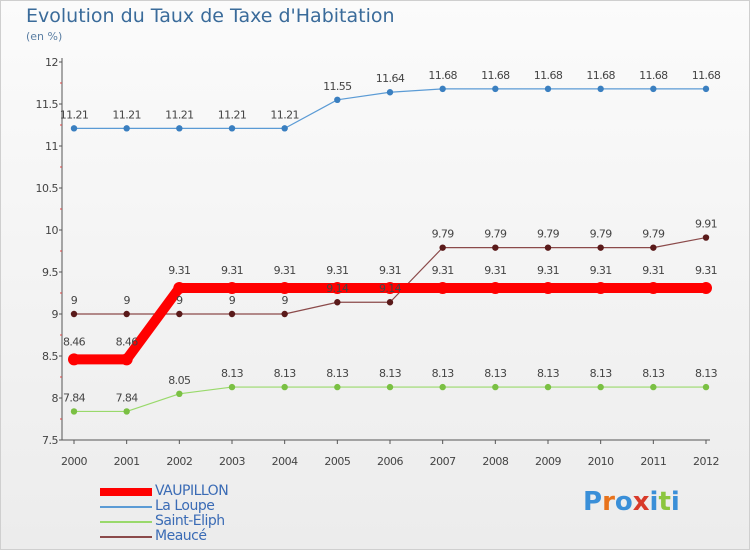 This screenshot has width=750, height=550. Describe the element at coordinates (47, 104) in the screenshot. I see `y-tick-label: 11.5` at that location.